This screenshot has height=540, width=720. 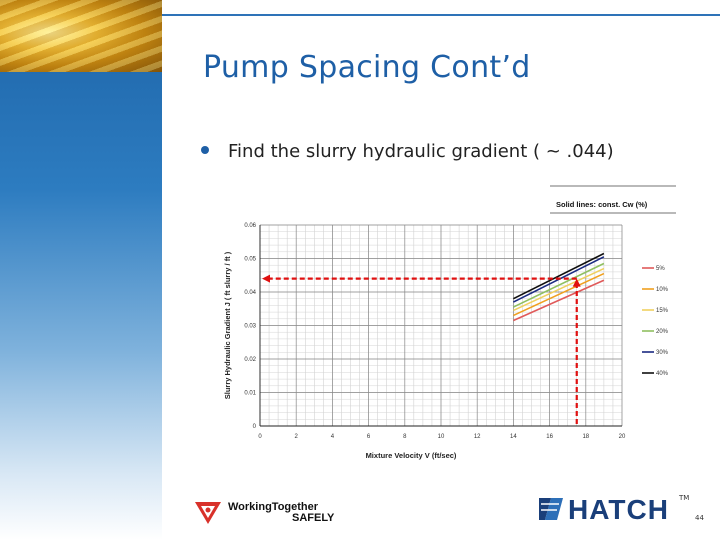 I want to click on hatch-wordmark: HATCH, so click(x=618, y=509).